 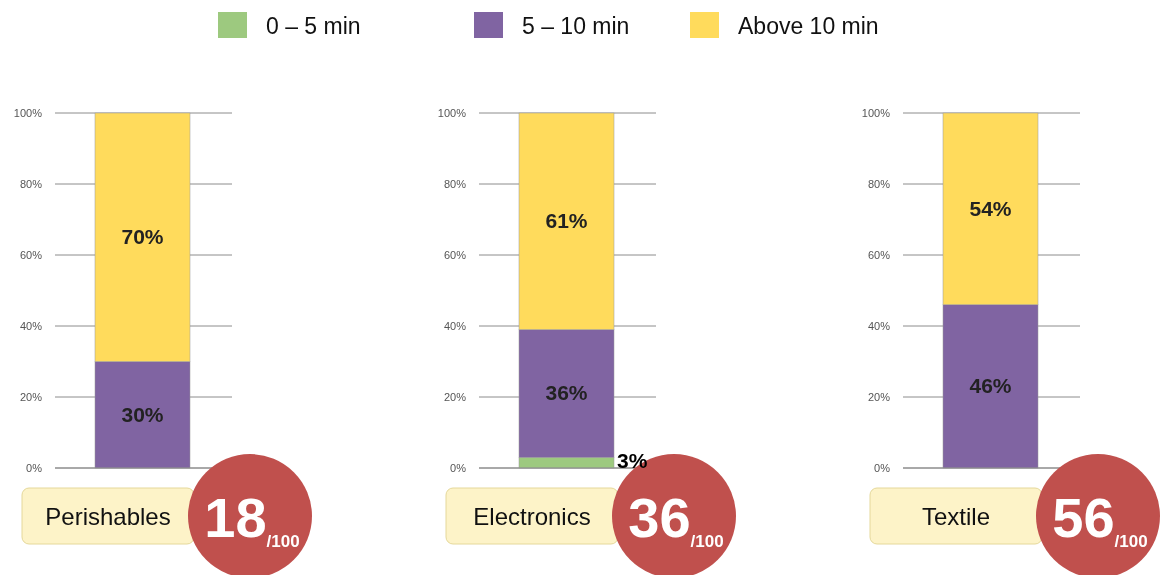 I want to click on data-label: 36%, so click(x=566, y=393).